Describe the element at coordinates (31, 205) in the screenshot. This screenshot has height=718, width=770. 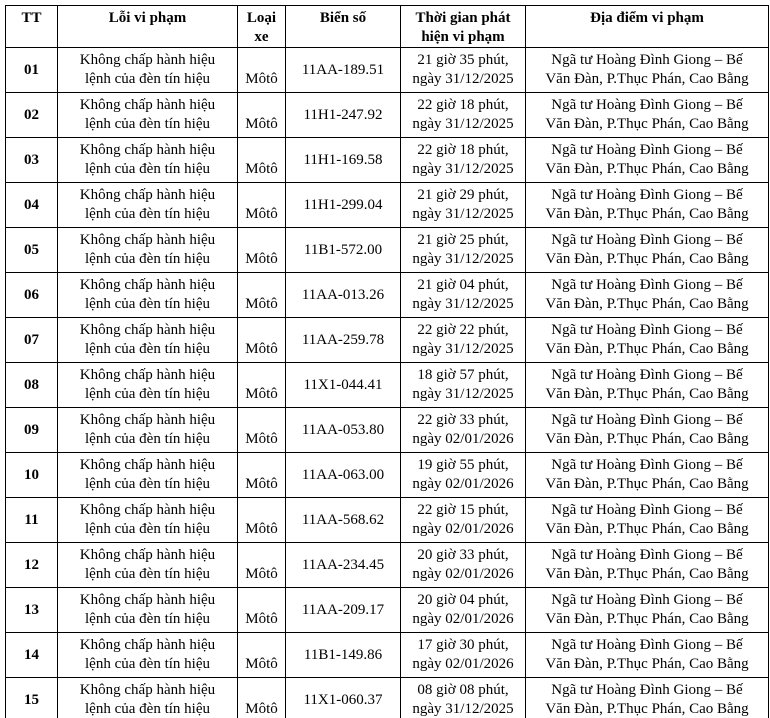
I see `cell-tt: 04` at that location.